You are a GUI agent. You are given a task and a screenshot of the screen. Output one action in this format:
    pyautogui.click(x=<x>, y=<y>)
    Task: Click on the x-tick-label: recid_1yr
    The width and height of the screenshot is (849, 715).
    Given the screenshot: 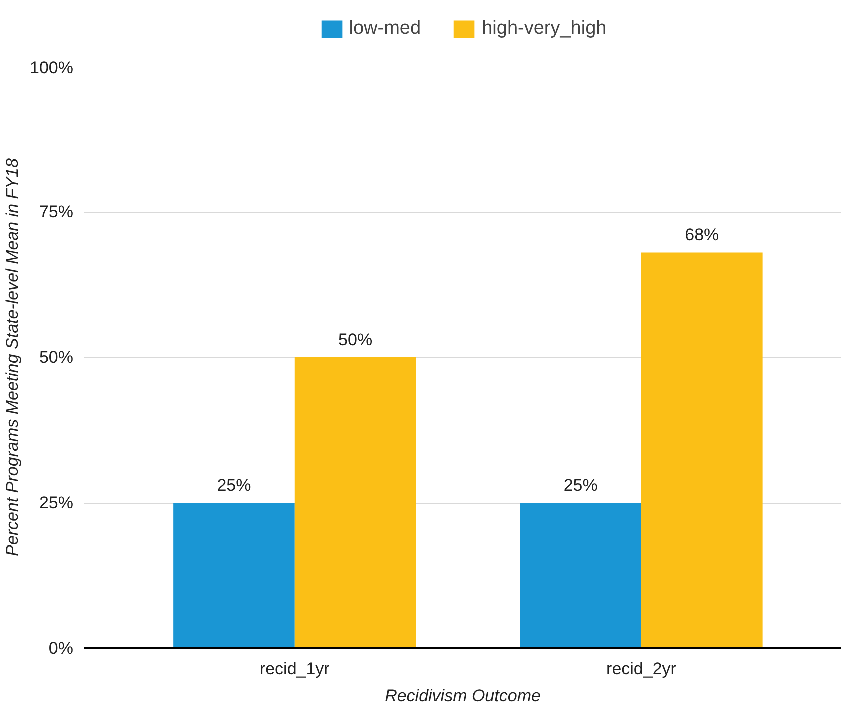 What is the action you would take?
    pyautogui.click(x=295, y=669)
    